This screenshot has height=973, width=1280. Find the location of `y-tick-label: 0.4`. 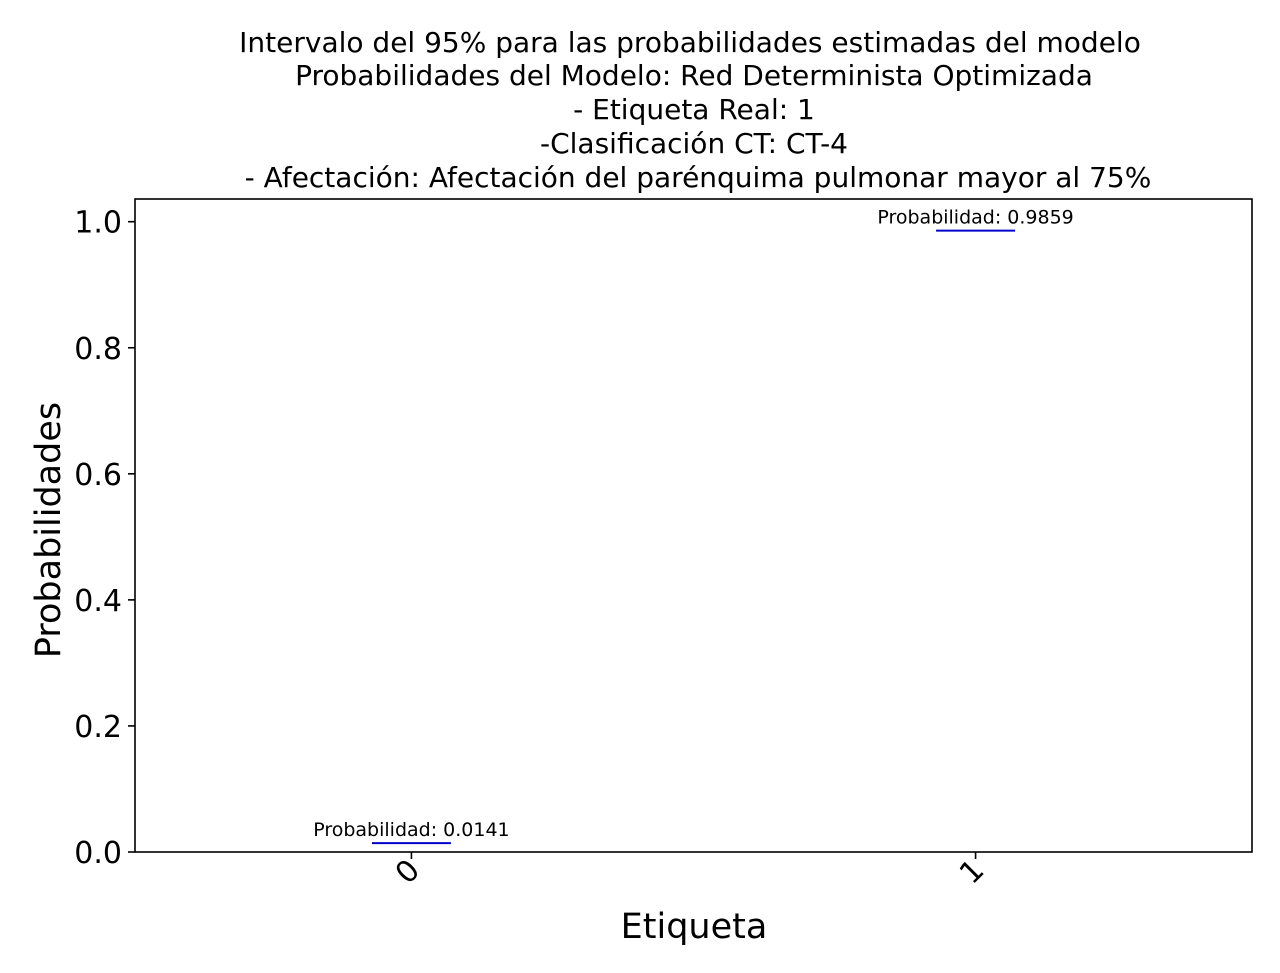

y-tick-label: 0.4 is located at coordinates (98, 601).